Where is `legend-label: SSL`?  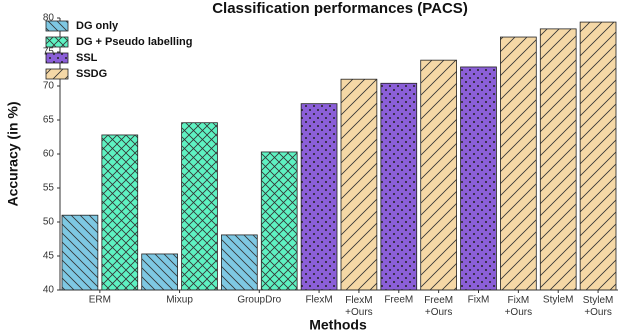
legend-label: SSL is located at coordinates (87, 58).